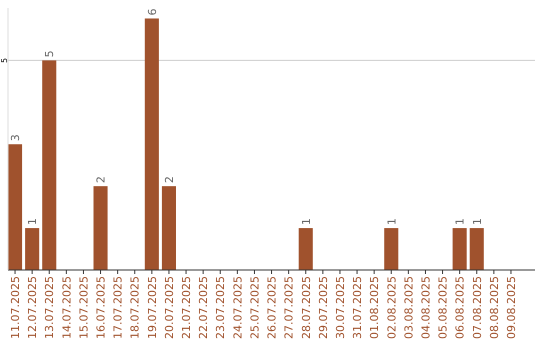 Image resolution: width=540 pixels, height=340 pixels. What do you see at coordinates (169, 307) in the screenshot?
I see `x-tick-label: 20.07.2025` at bounding box center [169, 307].